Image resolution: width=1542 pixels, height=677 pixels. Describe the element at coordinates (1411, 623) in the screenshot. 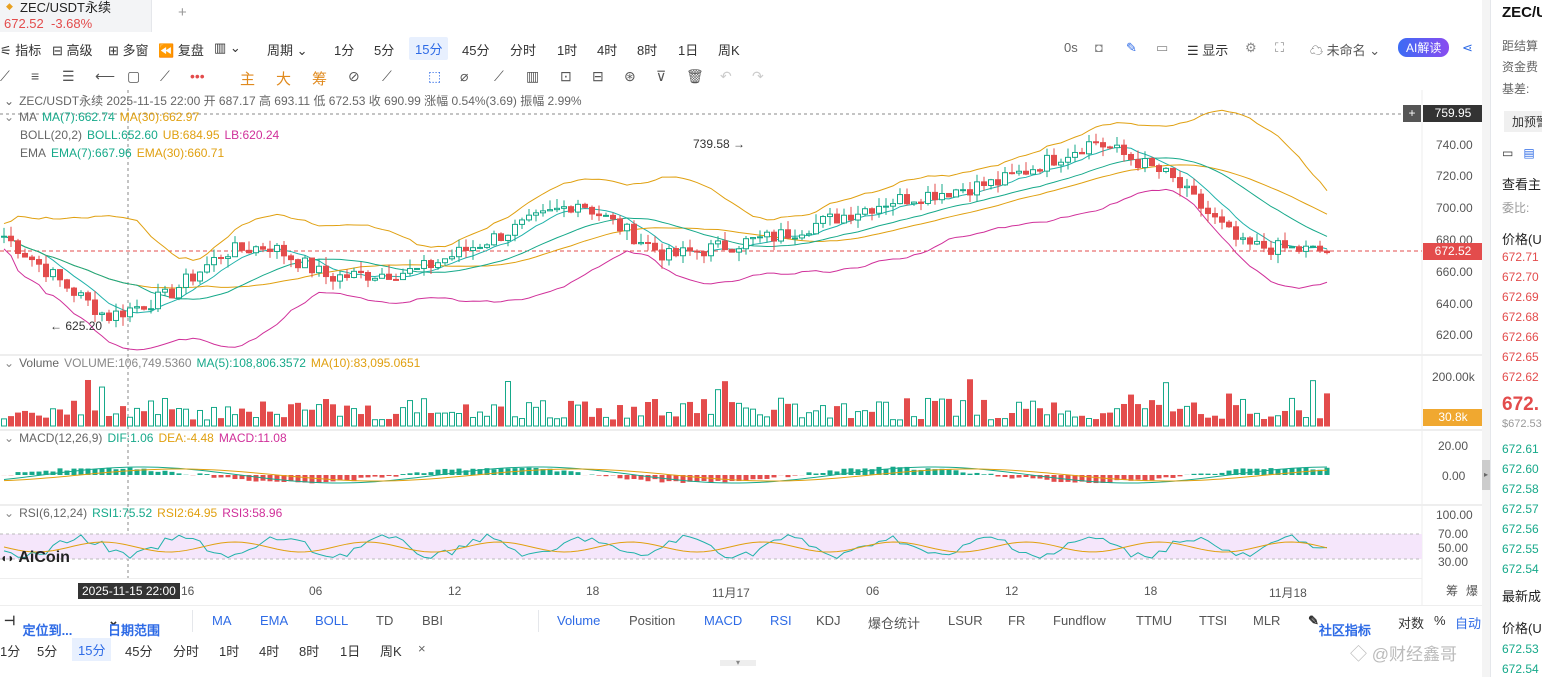

I see `log-scale-toggle: 对数` at that location.